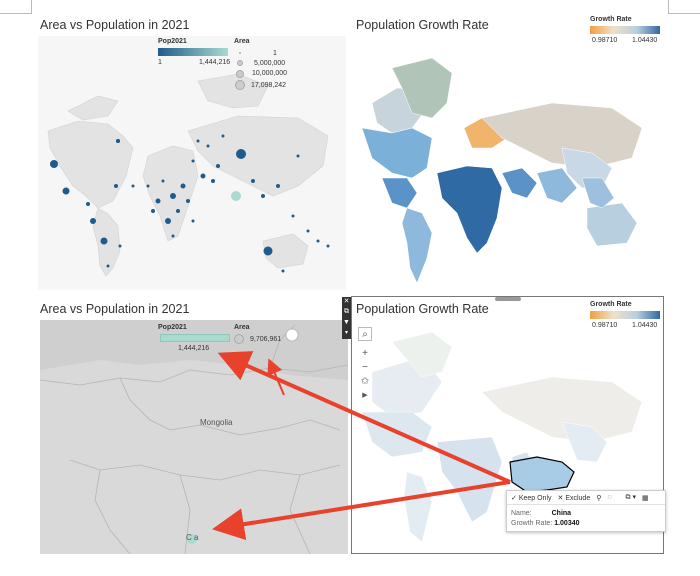 This screenshot has width=700, height=576. What do you see at coordinates (532, 523) in the screenshot?
I see `tooltip-rate-key: Growth Rate:` at bounding box center [532, 523].